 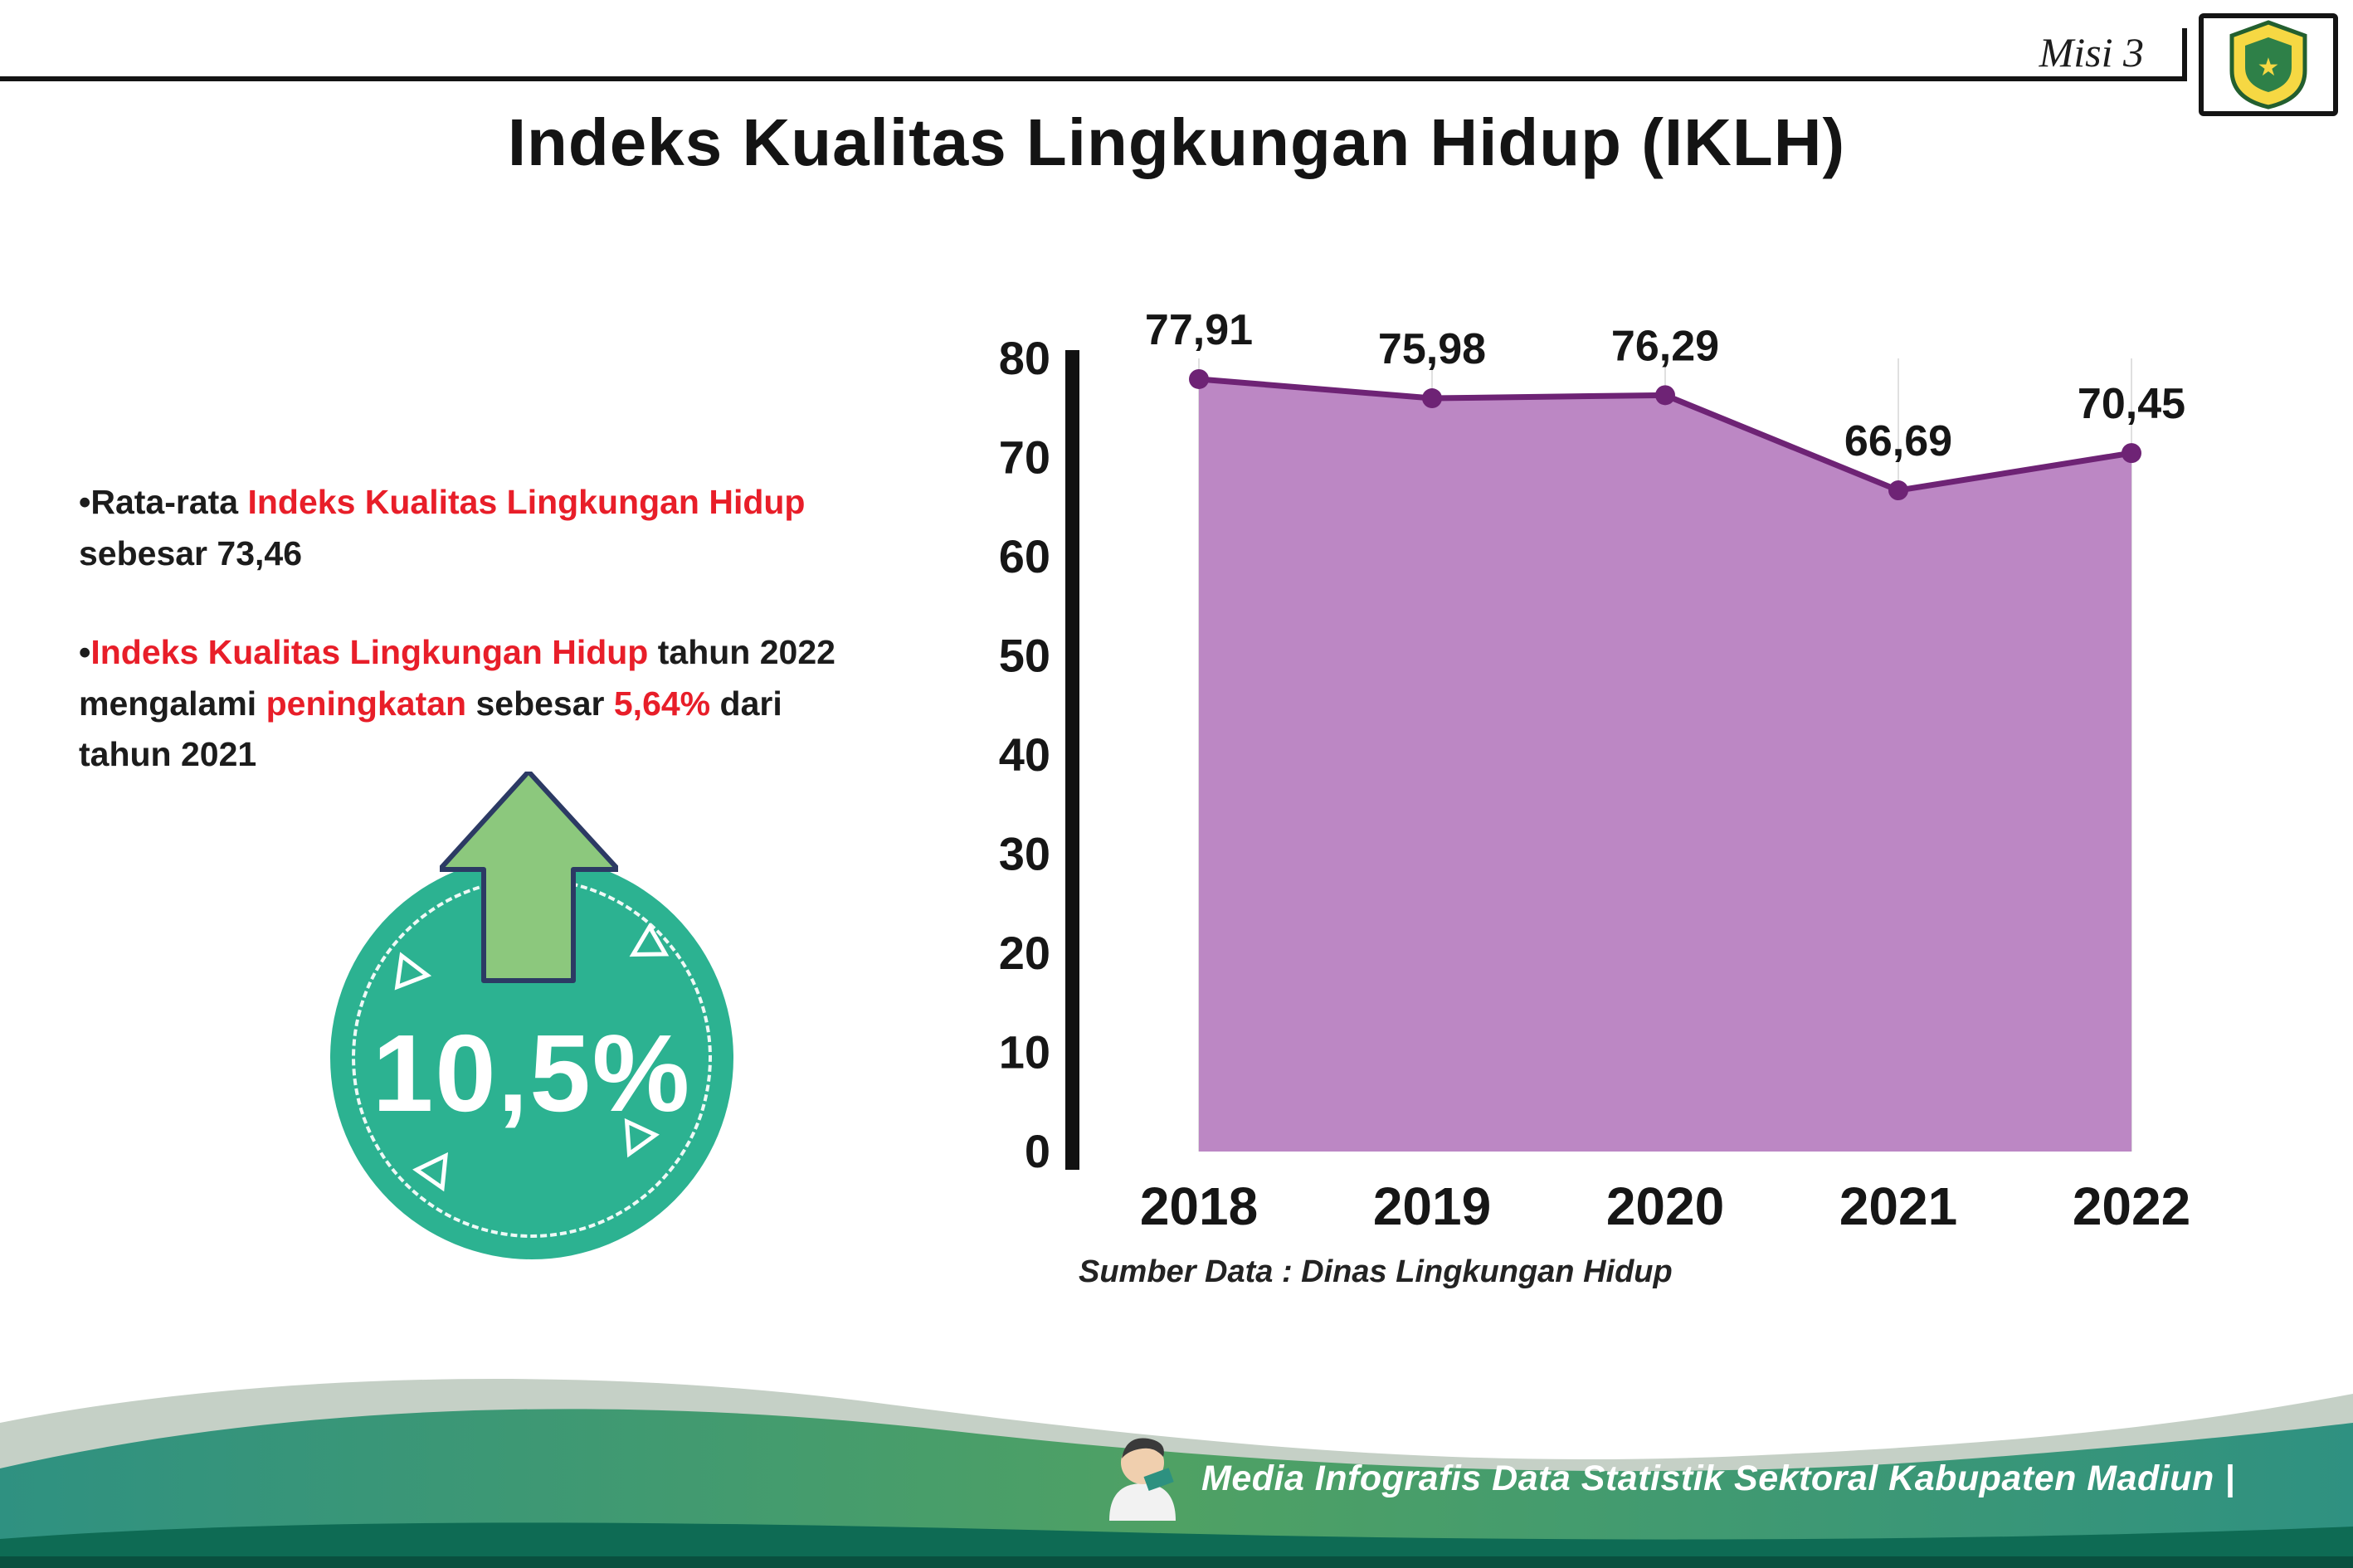 What do you see at coordinates (1898, 1206) in the screenshot?
I see `svg-text: 2021` at bounding box center [1898, 1206].